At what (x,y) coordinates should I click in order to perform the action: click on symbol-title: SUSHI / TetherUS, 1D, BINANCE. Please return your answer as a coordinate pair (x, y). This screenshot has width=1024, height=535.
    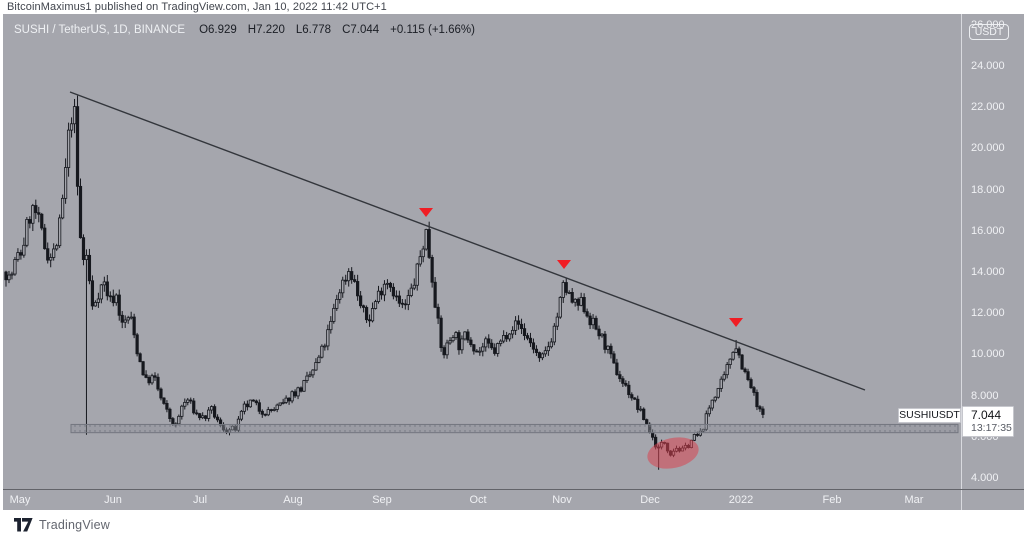
    Looking at the image, I should click on (100, 30).